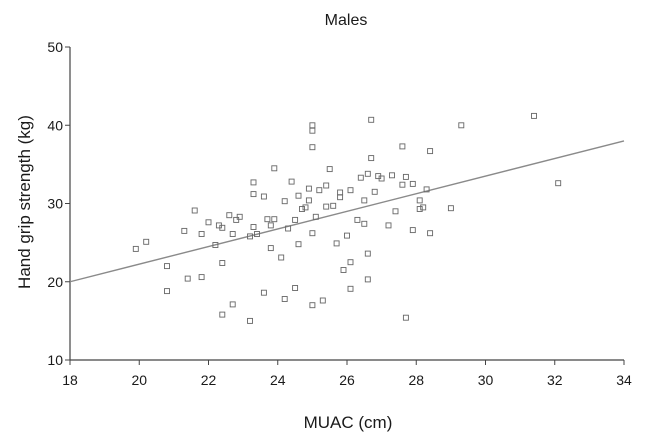 This screenshot has width=647, height=435. I want to click on x-tick-label: 30, so click(486, 380).